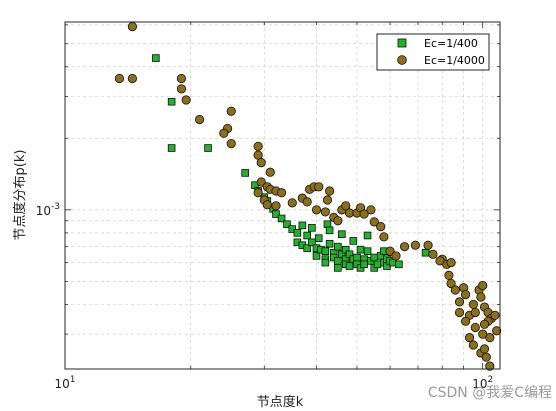  What do you see at coordinates (454, 60) in the screenshot?
I see `legend-label-series-2: Ec=1/4000` at bounding box center [454, 60].